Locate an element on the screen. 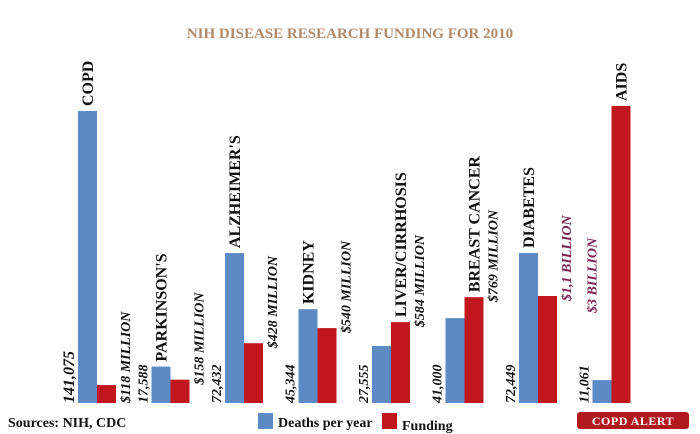  funding-label-5: $769 MILLION is located at coordinates (494, 256).